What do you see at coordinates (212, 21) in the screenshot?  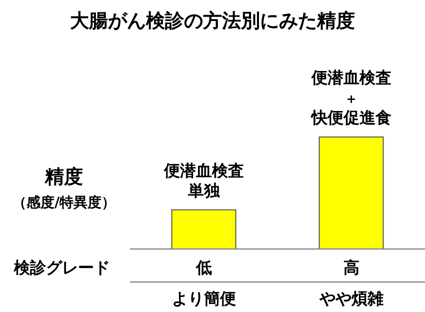 I see `chart-title: 大腸がん検診の方法別にみた精度` at bounding box center [212, 21].